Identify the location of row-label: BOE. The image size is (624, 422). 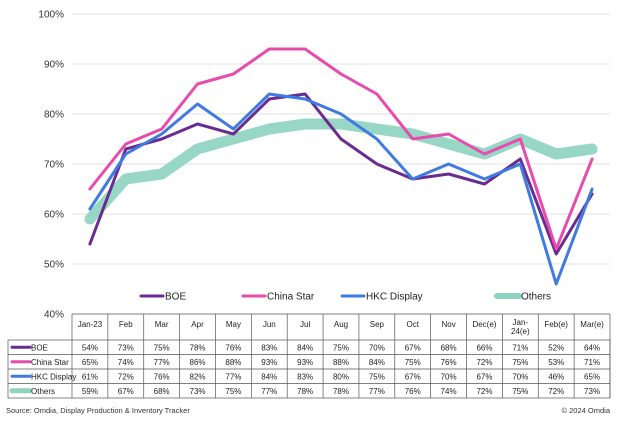
(39, 347).